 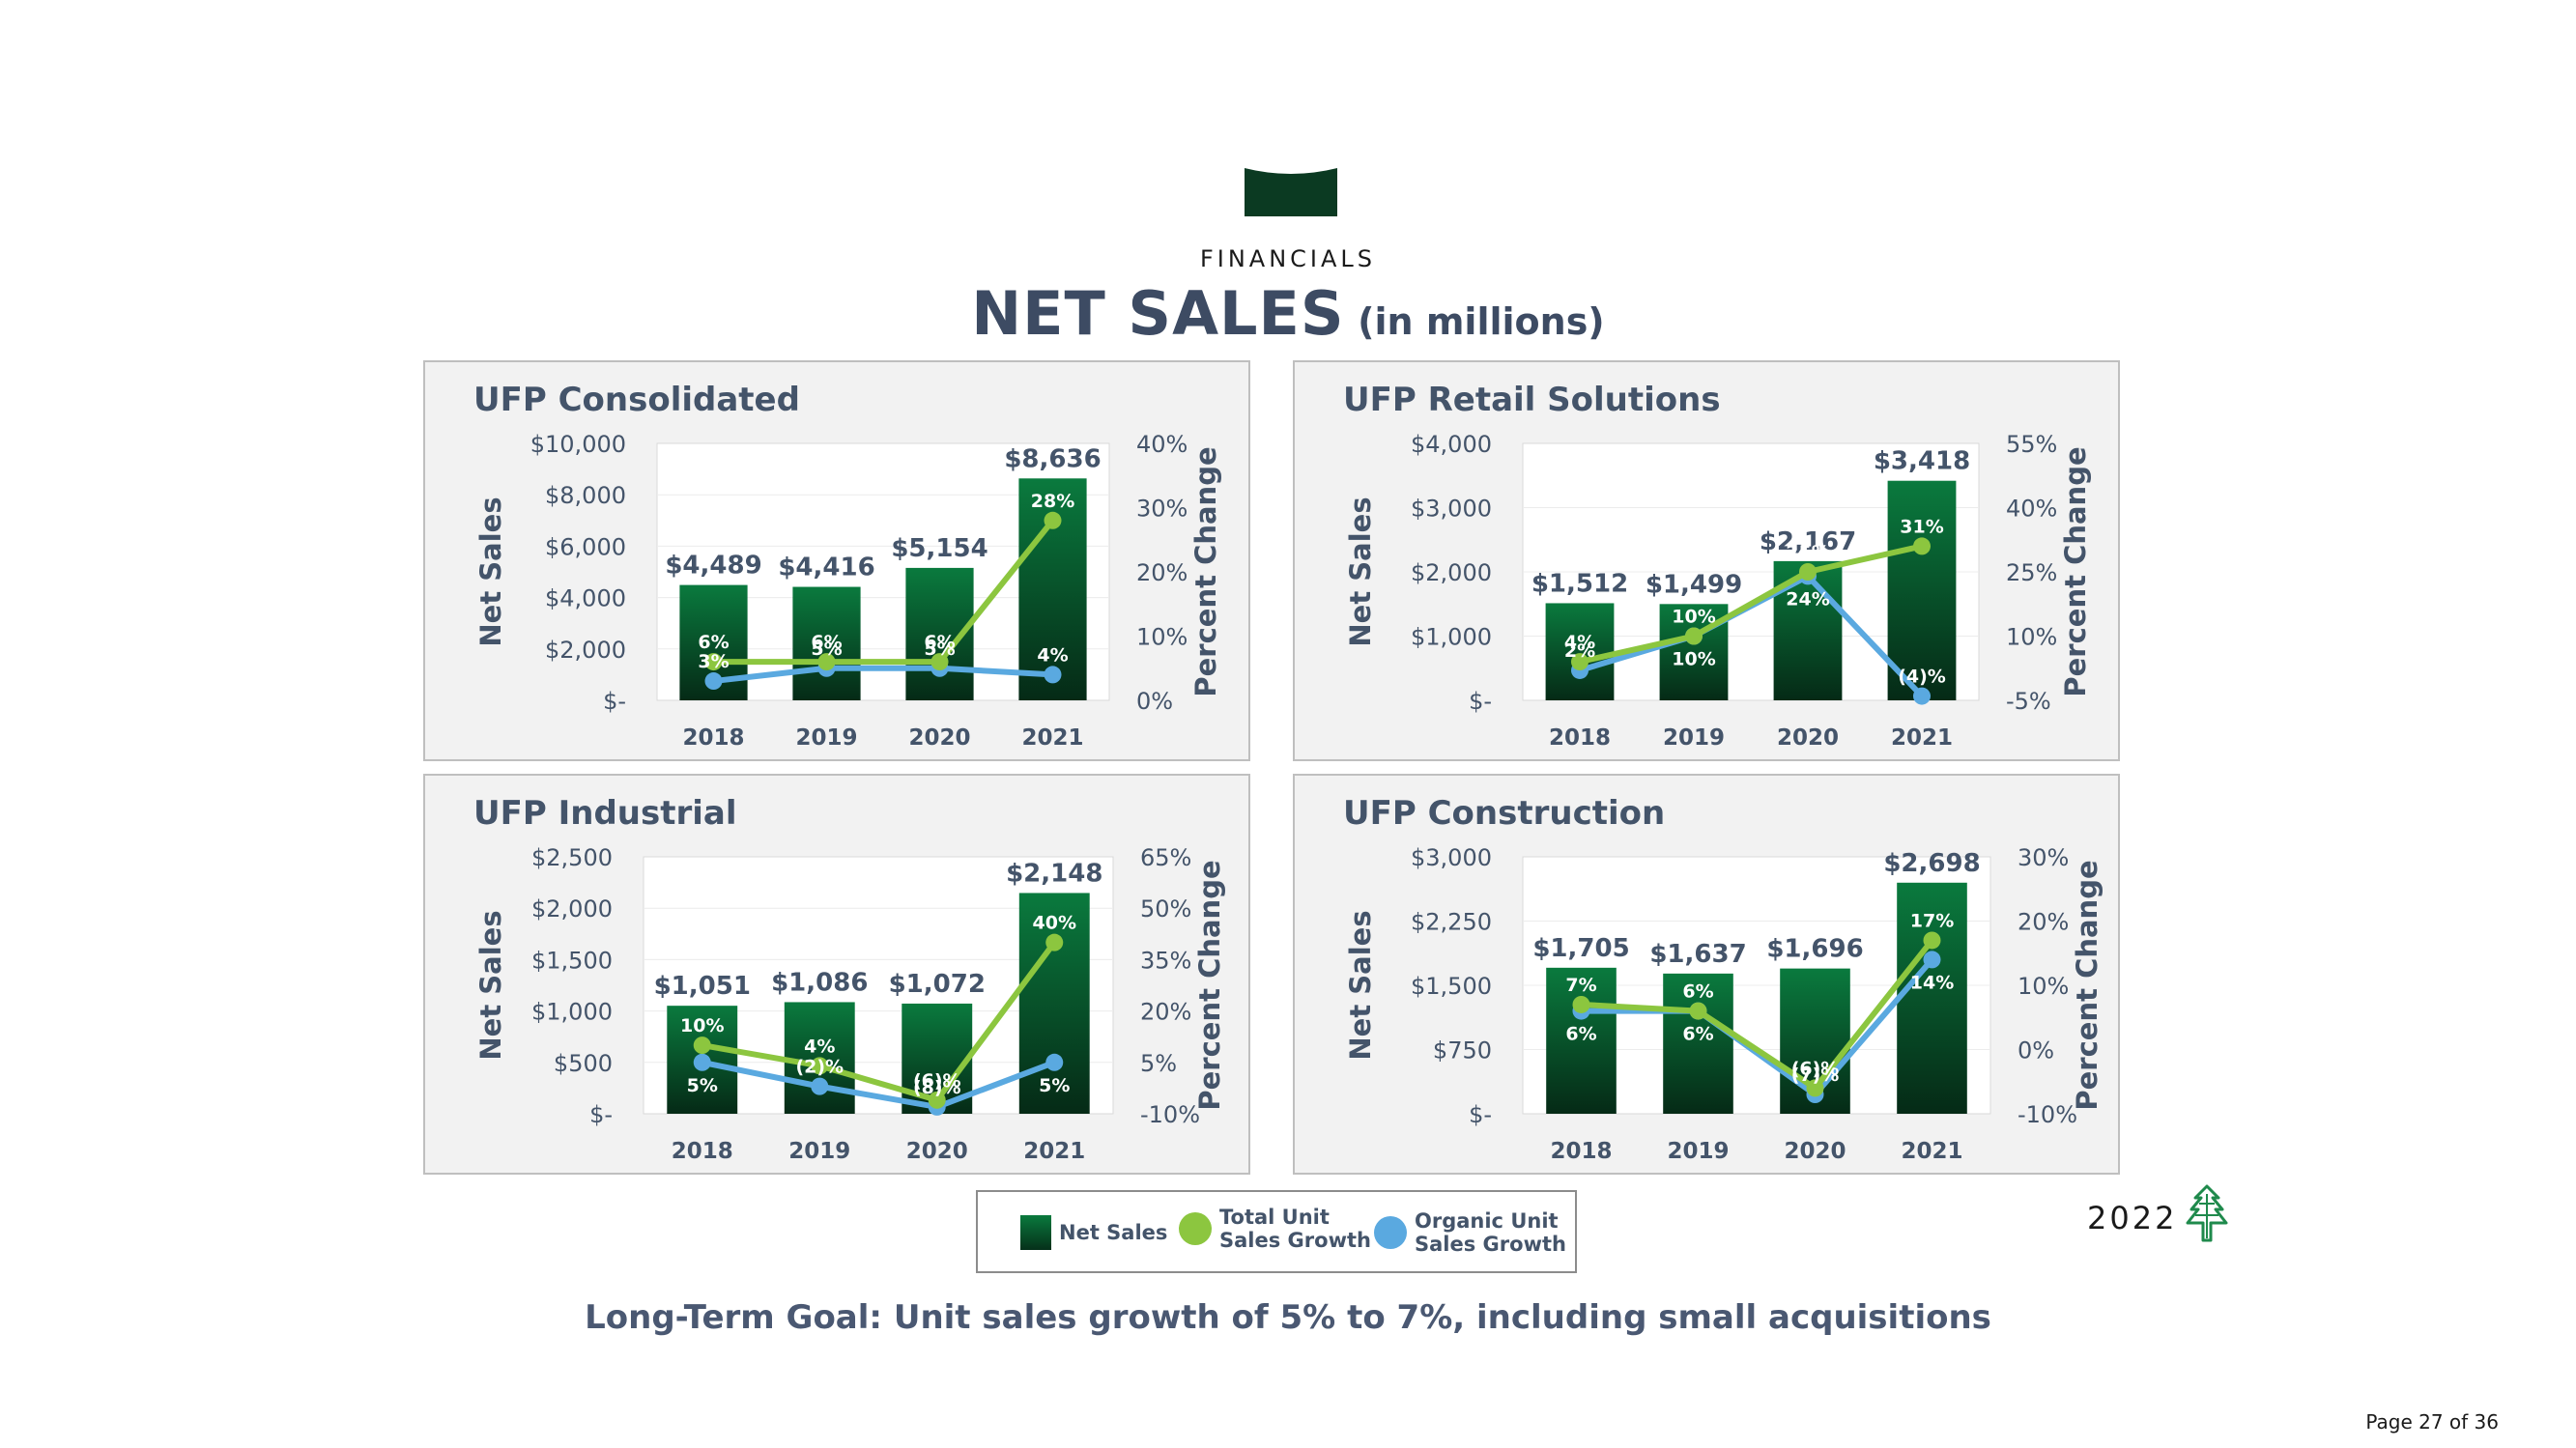 I want to click on y-tick-label: $1,500, so click(x=1452, y=986).